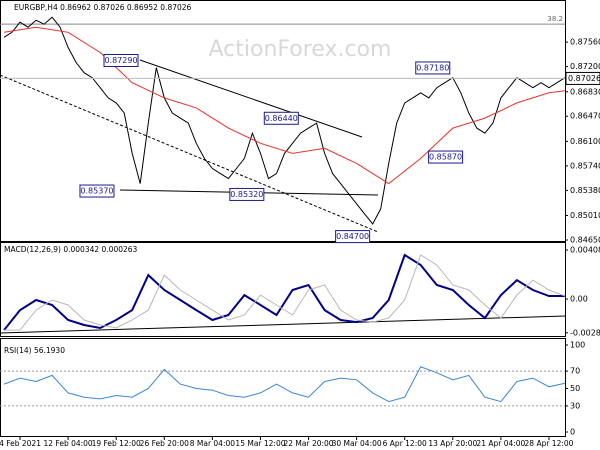 The height and width of the screenshot is (450, 600). What do you see at coordinates (213, 443) in the screenshot?
I see `x-tick-label: 8 Mar 04:00` at bounding box center [213, 443].